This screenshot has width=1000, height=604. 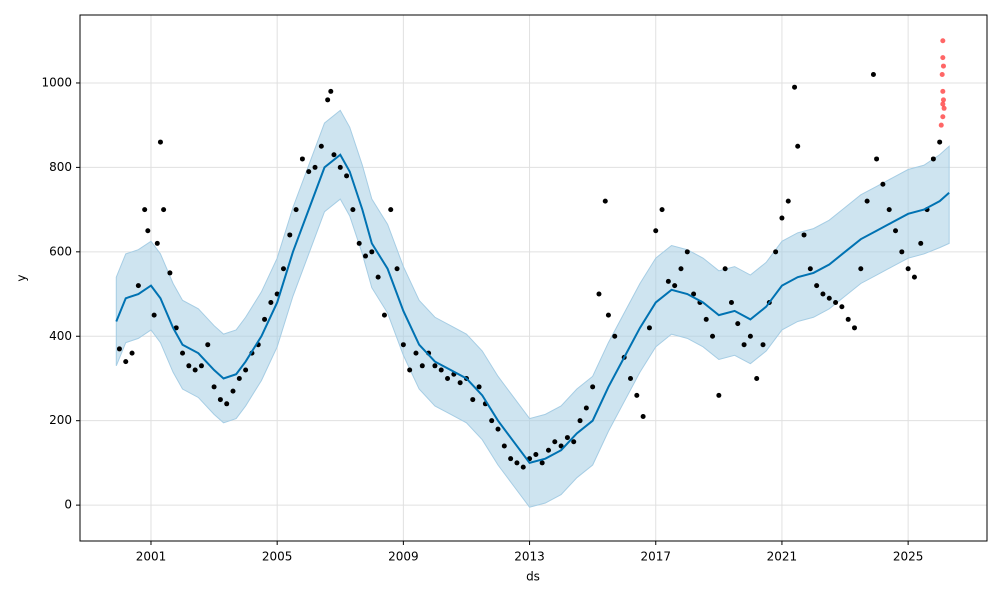 What do you see at coordinates (60, 420) in the screenshot?
I see `y-tick-label: 200` at bounding box center [60, 420].